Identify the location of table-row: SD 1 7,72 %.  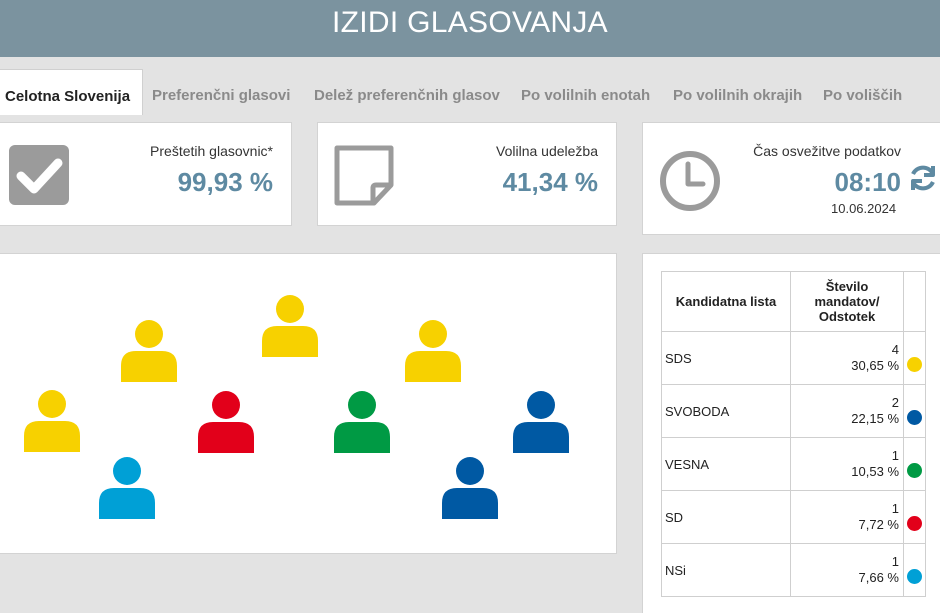
(793, 517).